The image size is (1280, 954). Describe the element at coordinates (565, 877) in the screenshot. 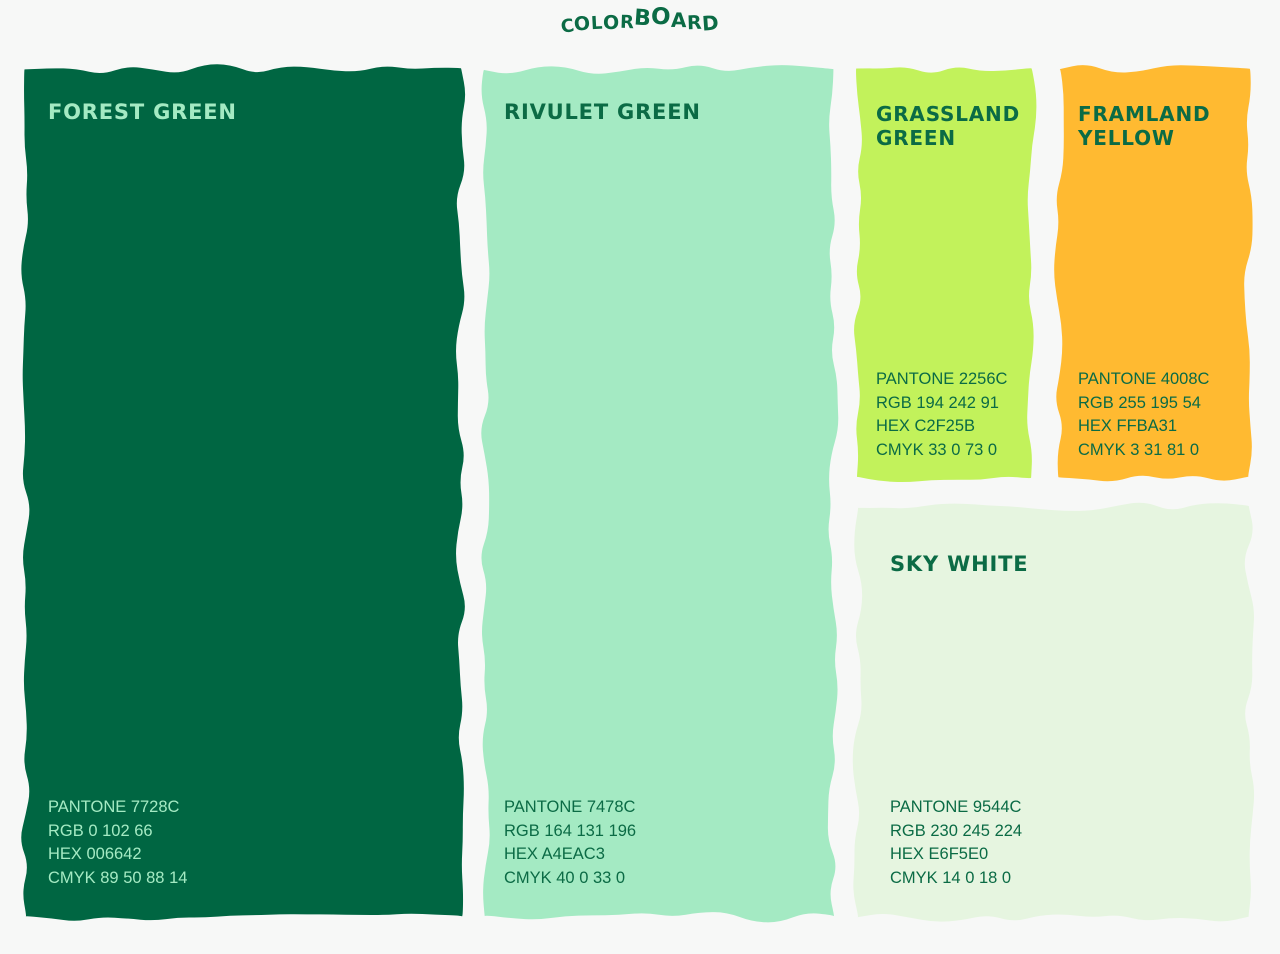

I see `spec-cmyk: CMYK 40 0 33 0` at that location.